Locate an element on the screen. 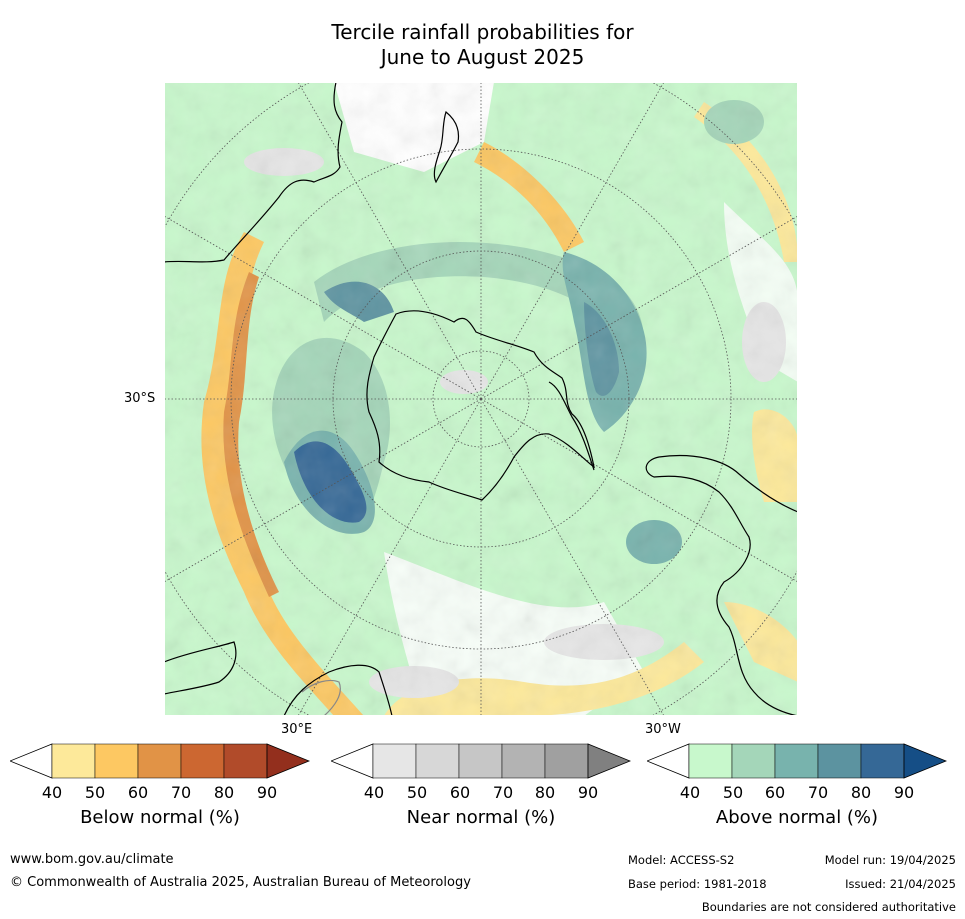 The width and height of the screenshot is (965, 919). legend-label-below: Below normal (%) is located at coordinates (160, 817).